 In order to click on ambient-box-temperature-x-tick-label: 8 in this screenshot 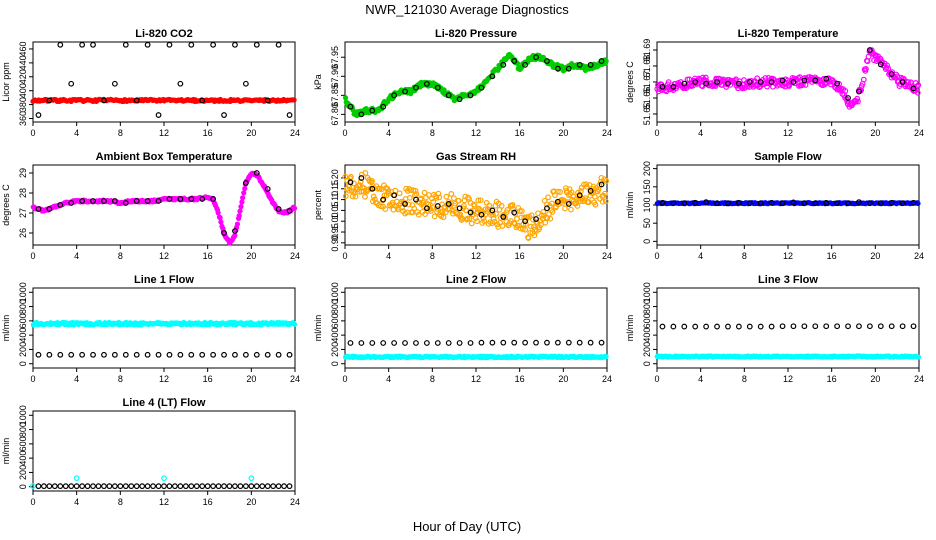, I will do `click(120, 256)`.